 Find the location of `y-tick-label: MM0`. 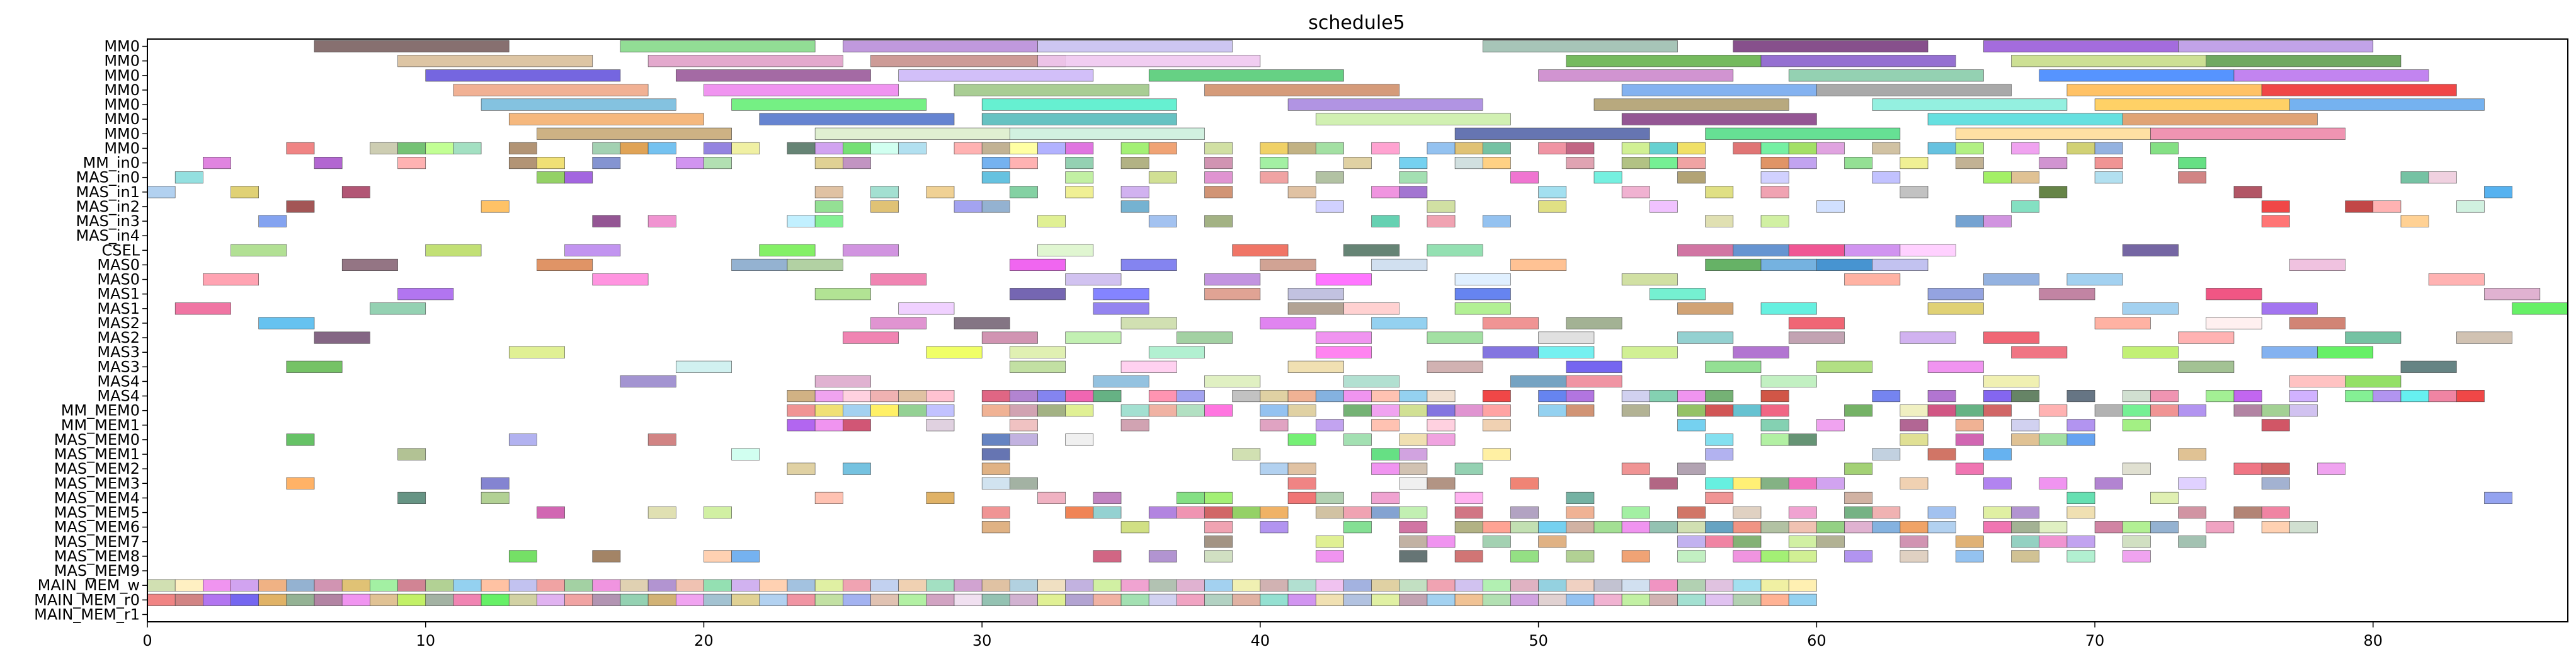

y-tick-label: MM0 is located at coordinates (122, 119).